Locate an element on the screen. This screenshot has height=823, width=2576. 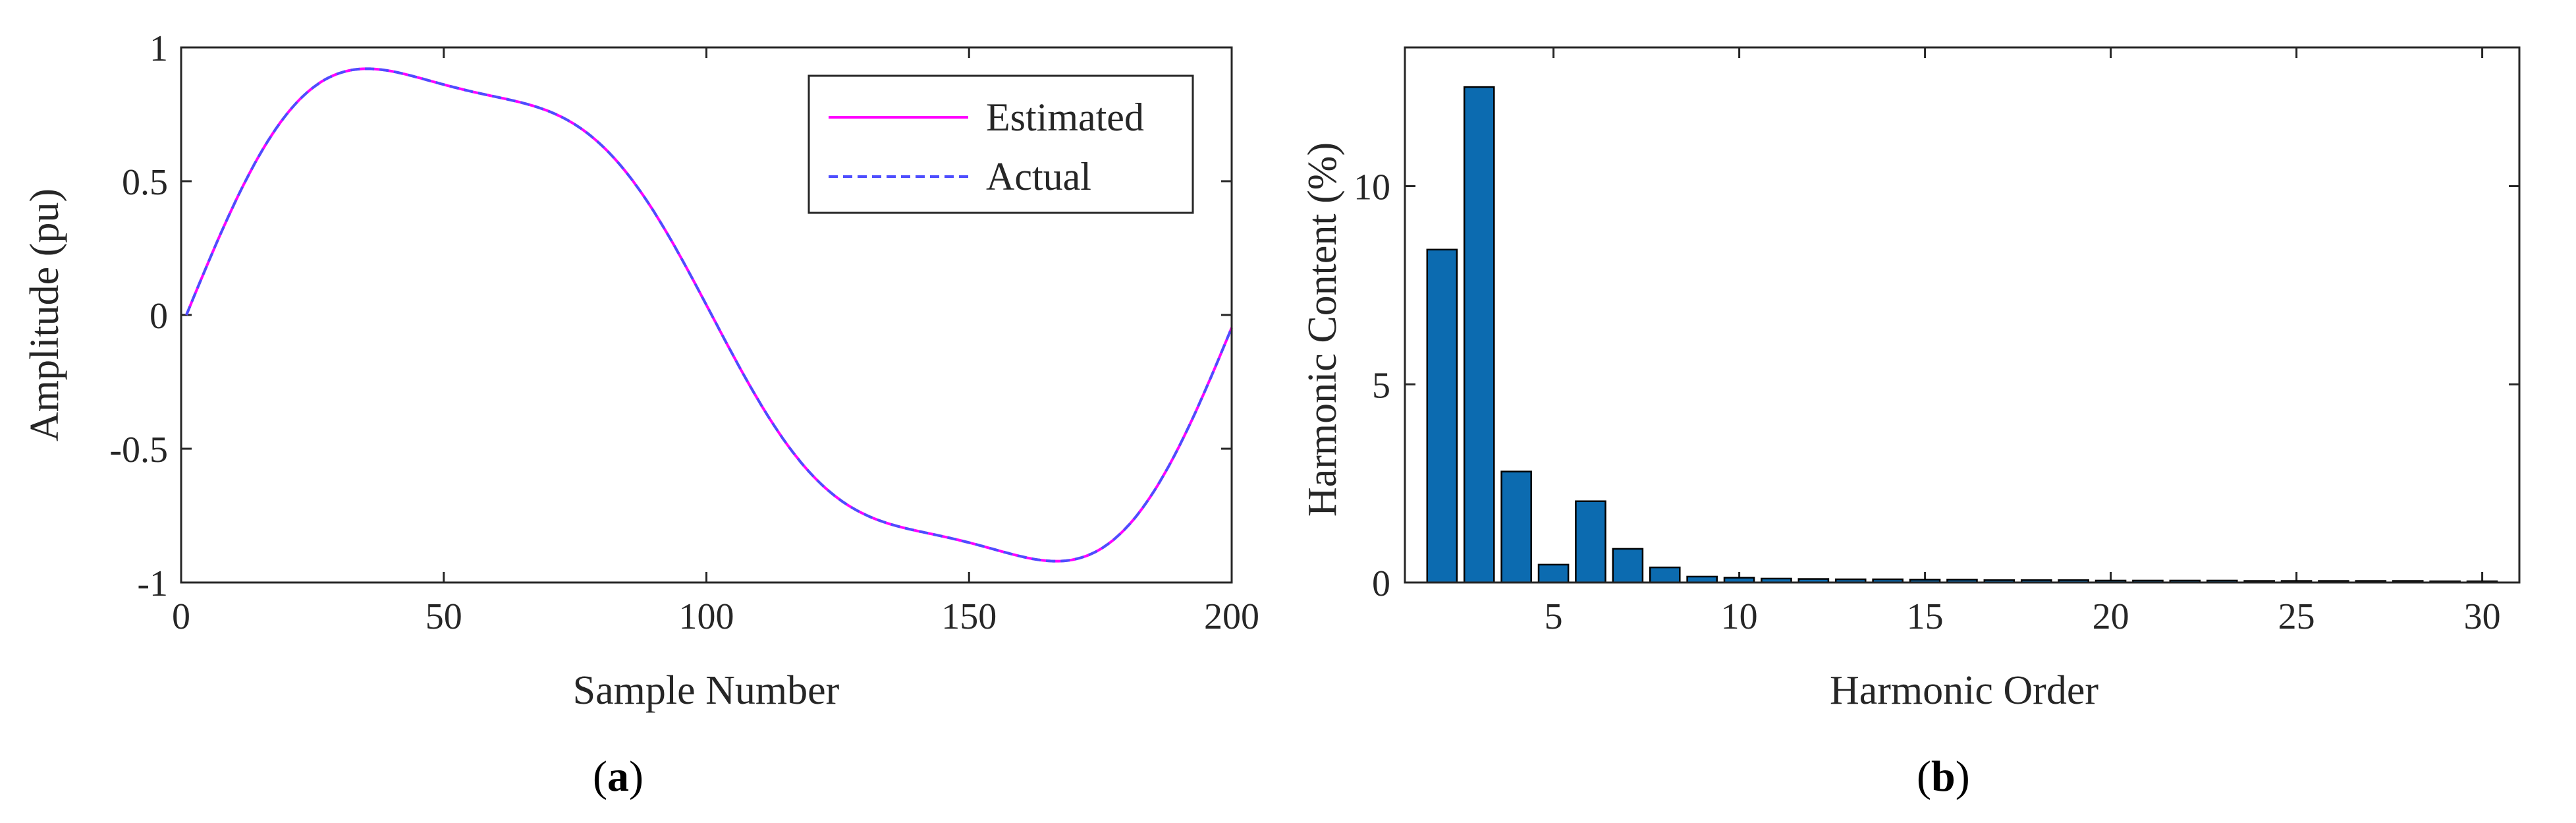
legend-box is located at coordinates (1001, 144).